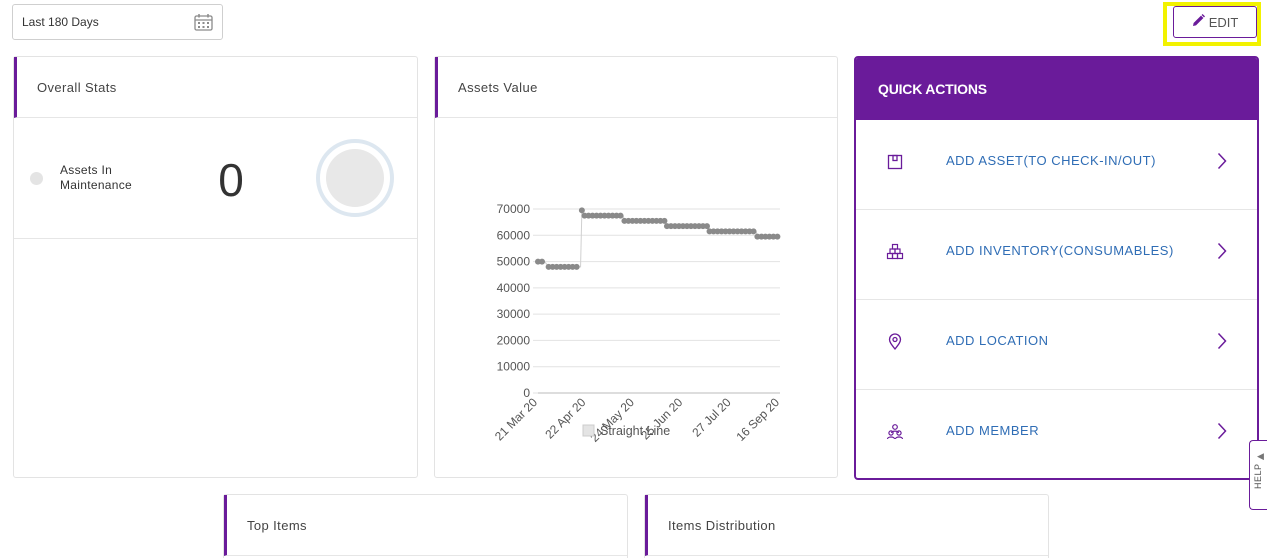 This screenshot has height=558, width=1267. I want to click on date-range-picker: Last 180 Days, so click(117, 22).